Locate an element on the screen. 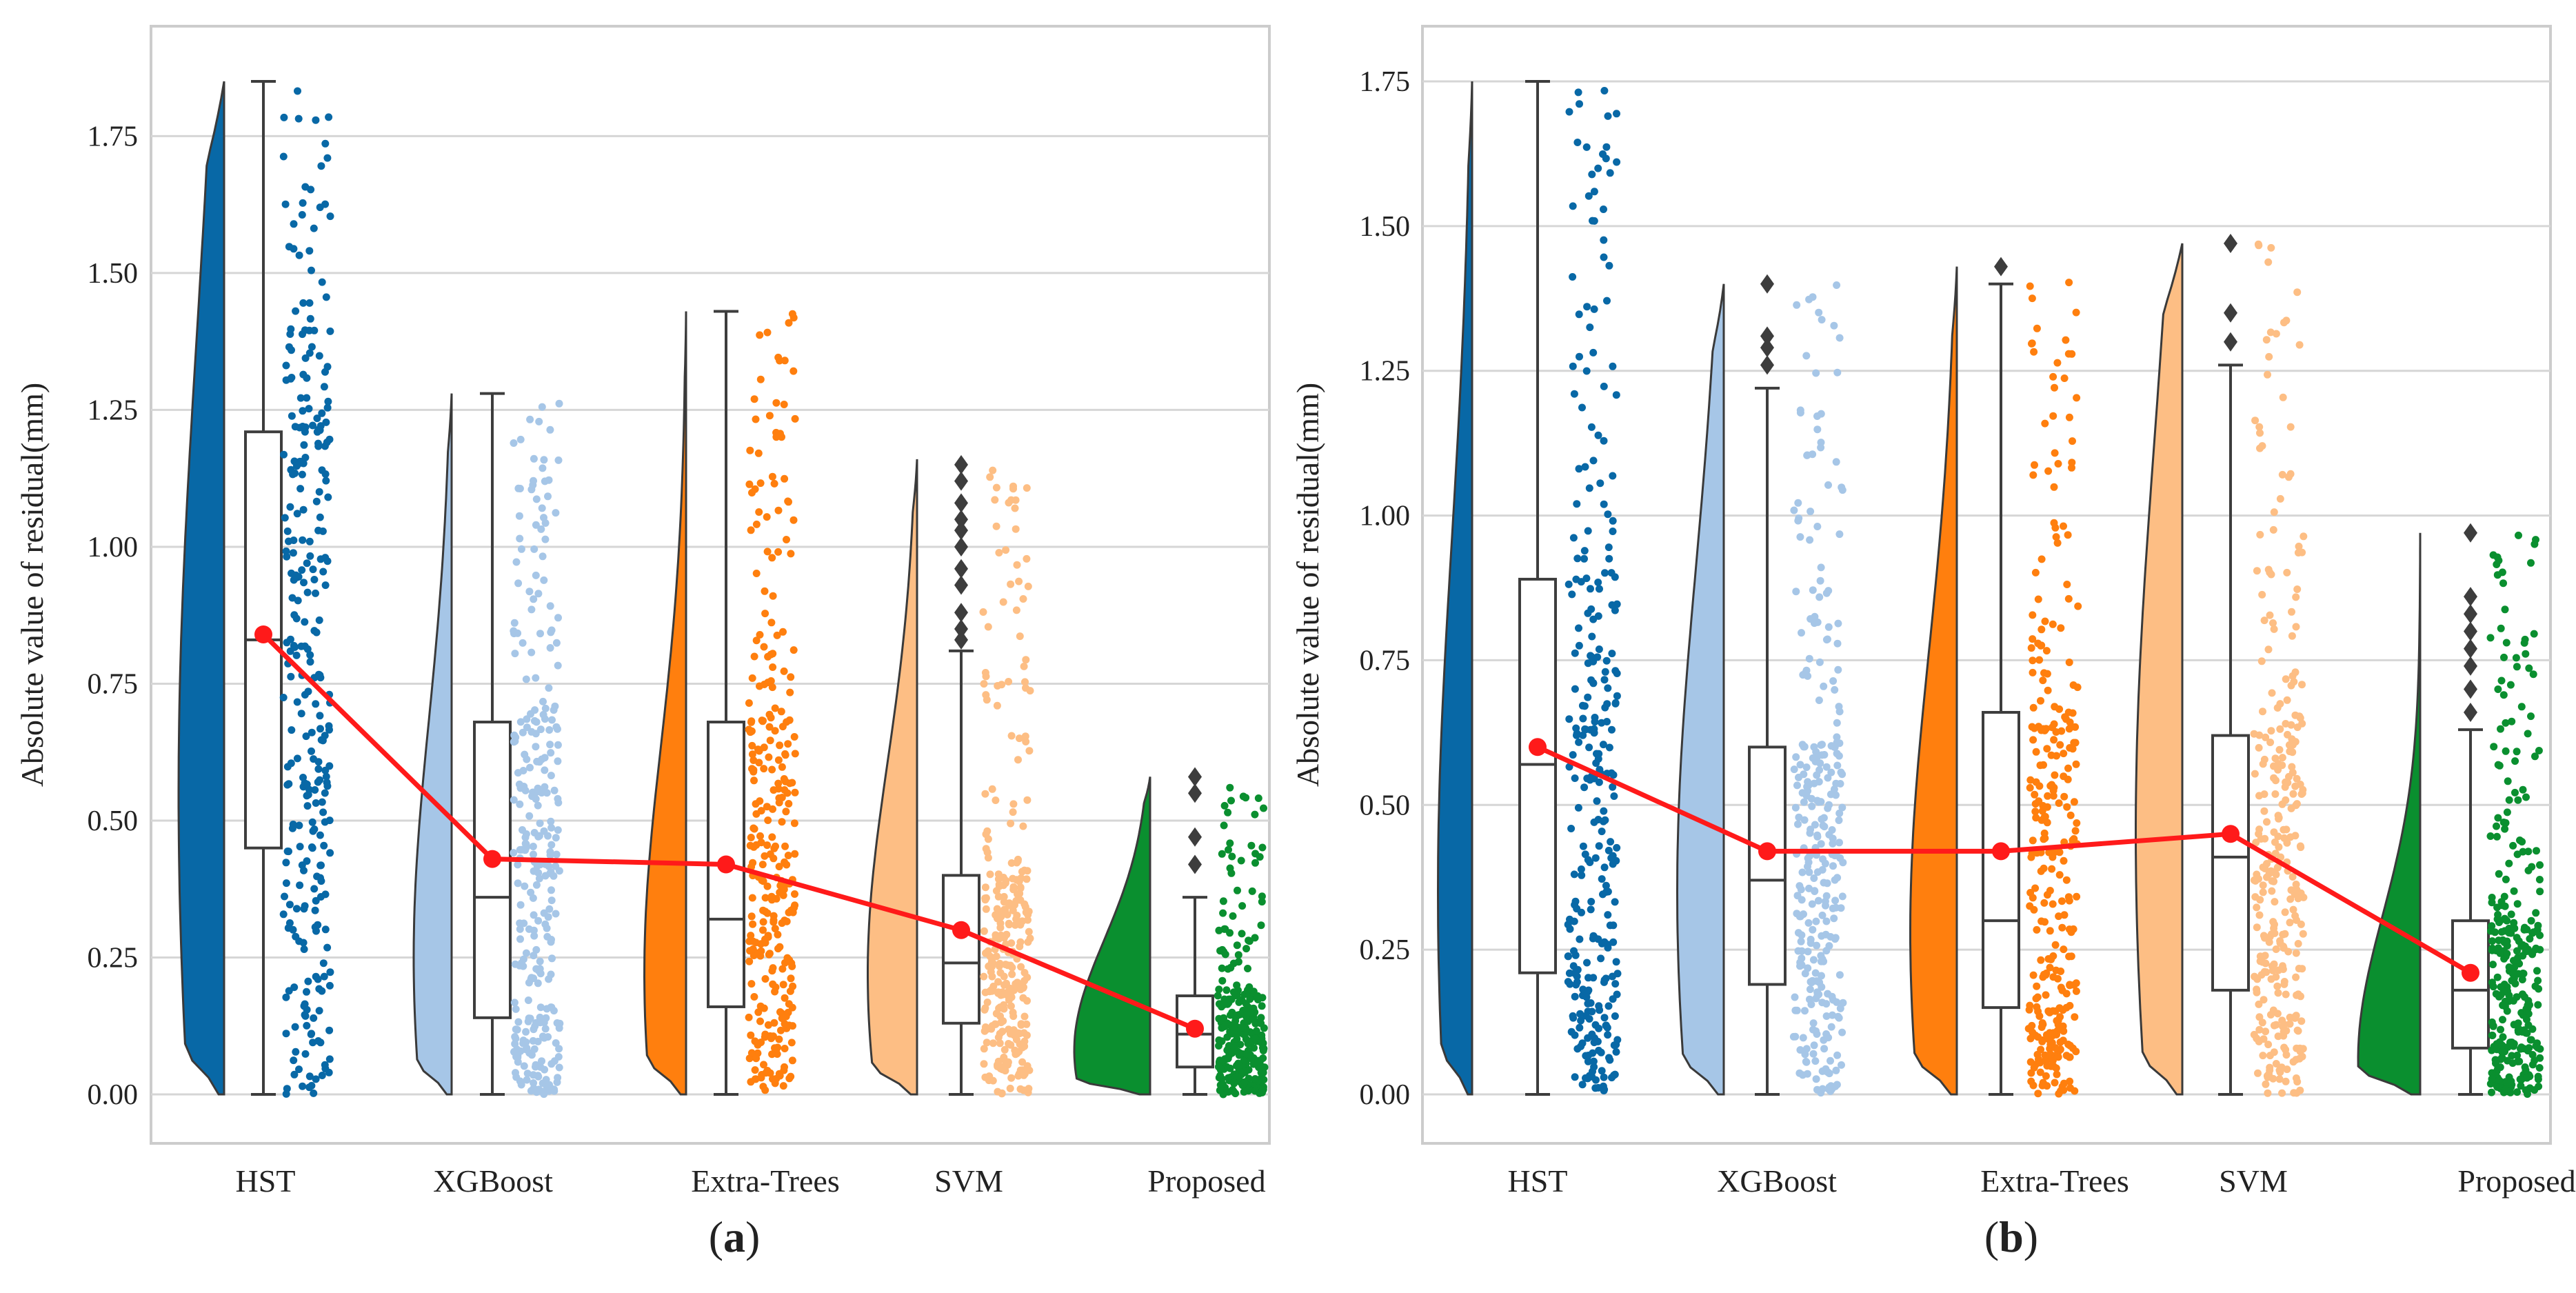 The image size is (2576, 1293). outlier is located at coordinates (2470, 712).